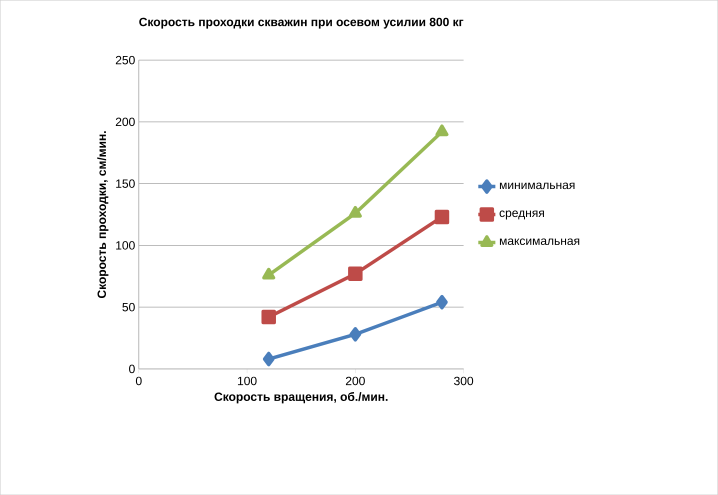 This screenshot has width=718, height=495. What do you see at coordinates (247, 381) in the screenshot?
I see `x-tick-label: 100` at bounding box center [247, 381].